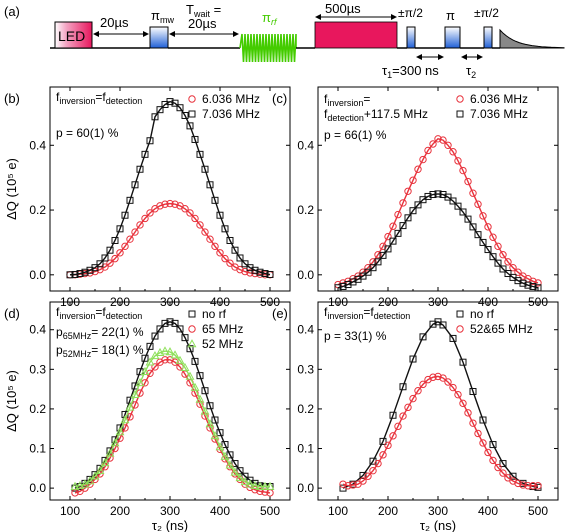 Image resolution: width=582 pixels, height=532 pixels. What do you see at coordinates (71, 36) in the screenshot?
I see `led-label: LED` at bounding box center [71, 36].